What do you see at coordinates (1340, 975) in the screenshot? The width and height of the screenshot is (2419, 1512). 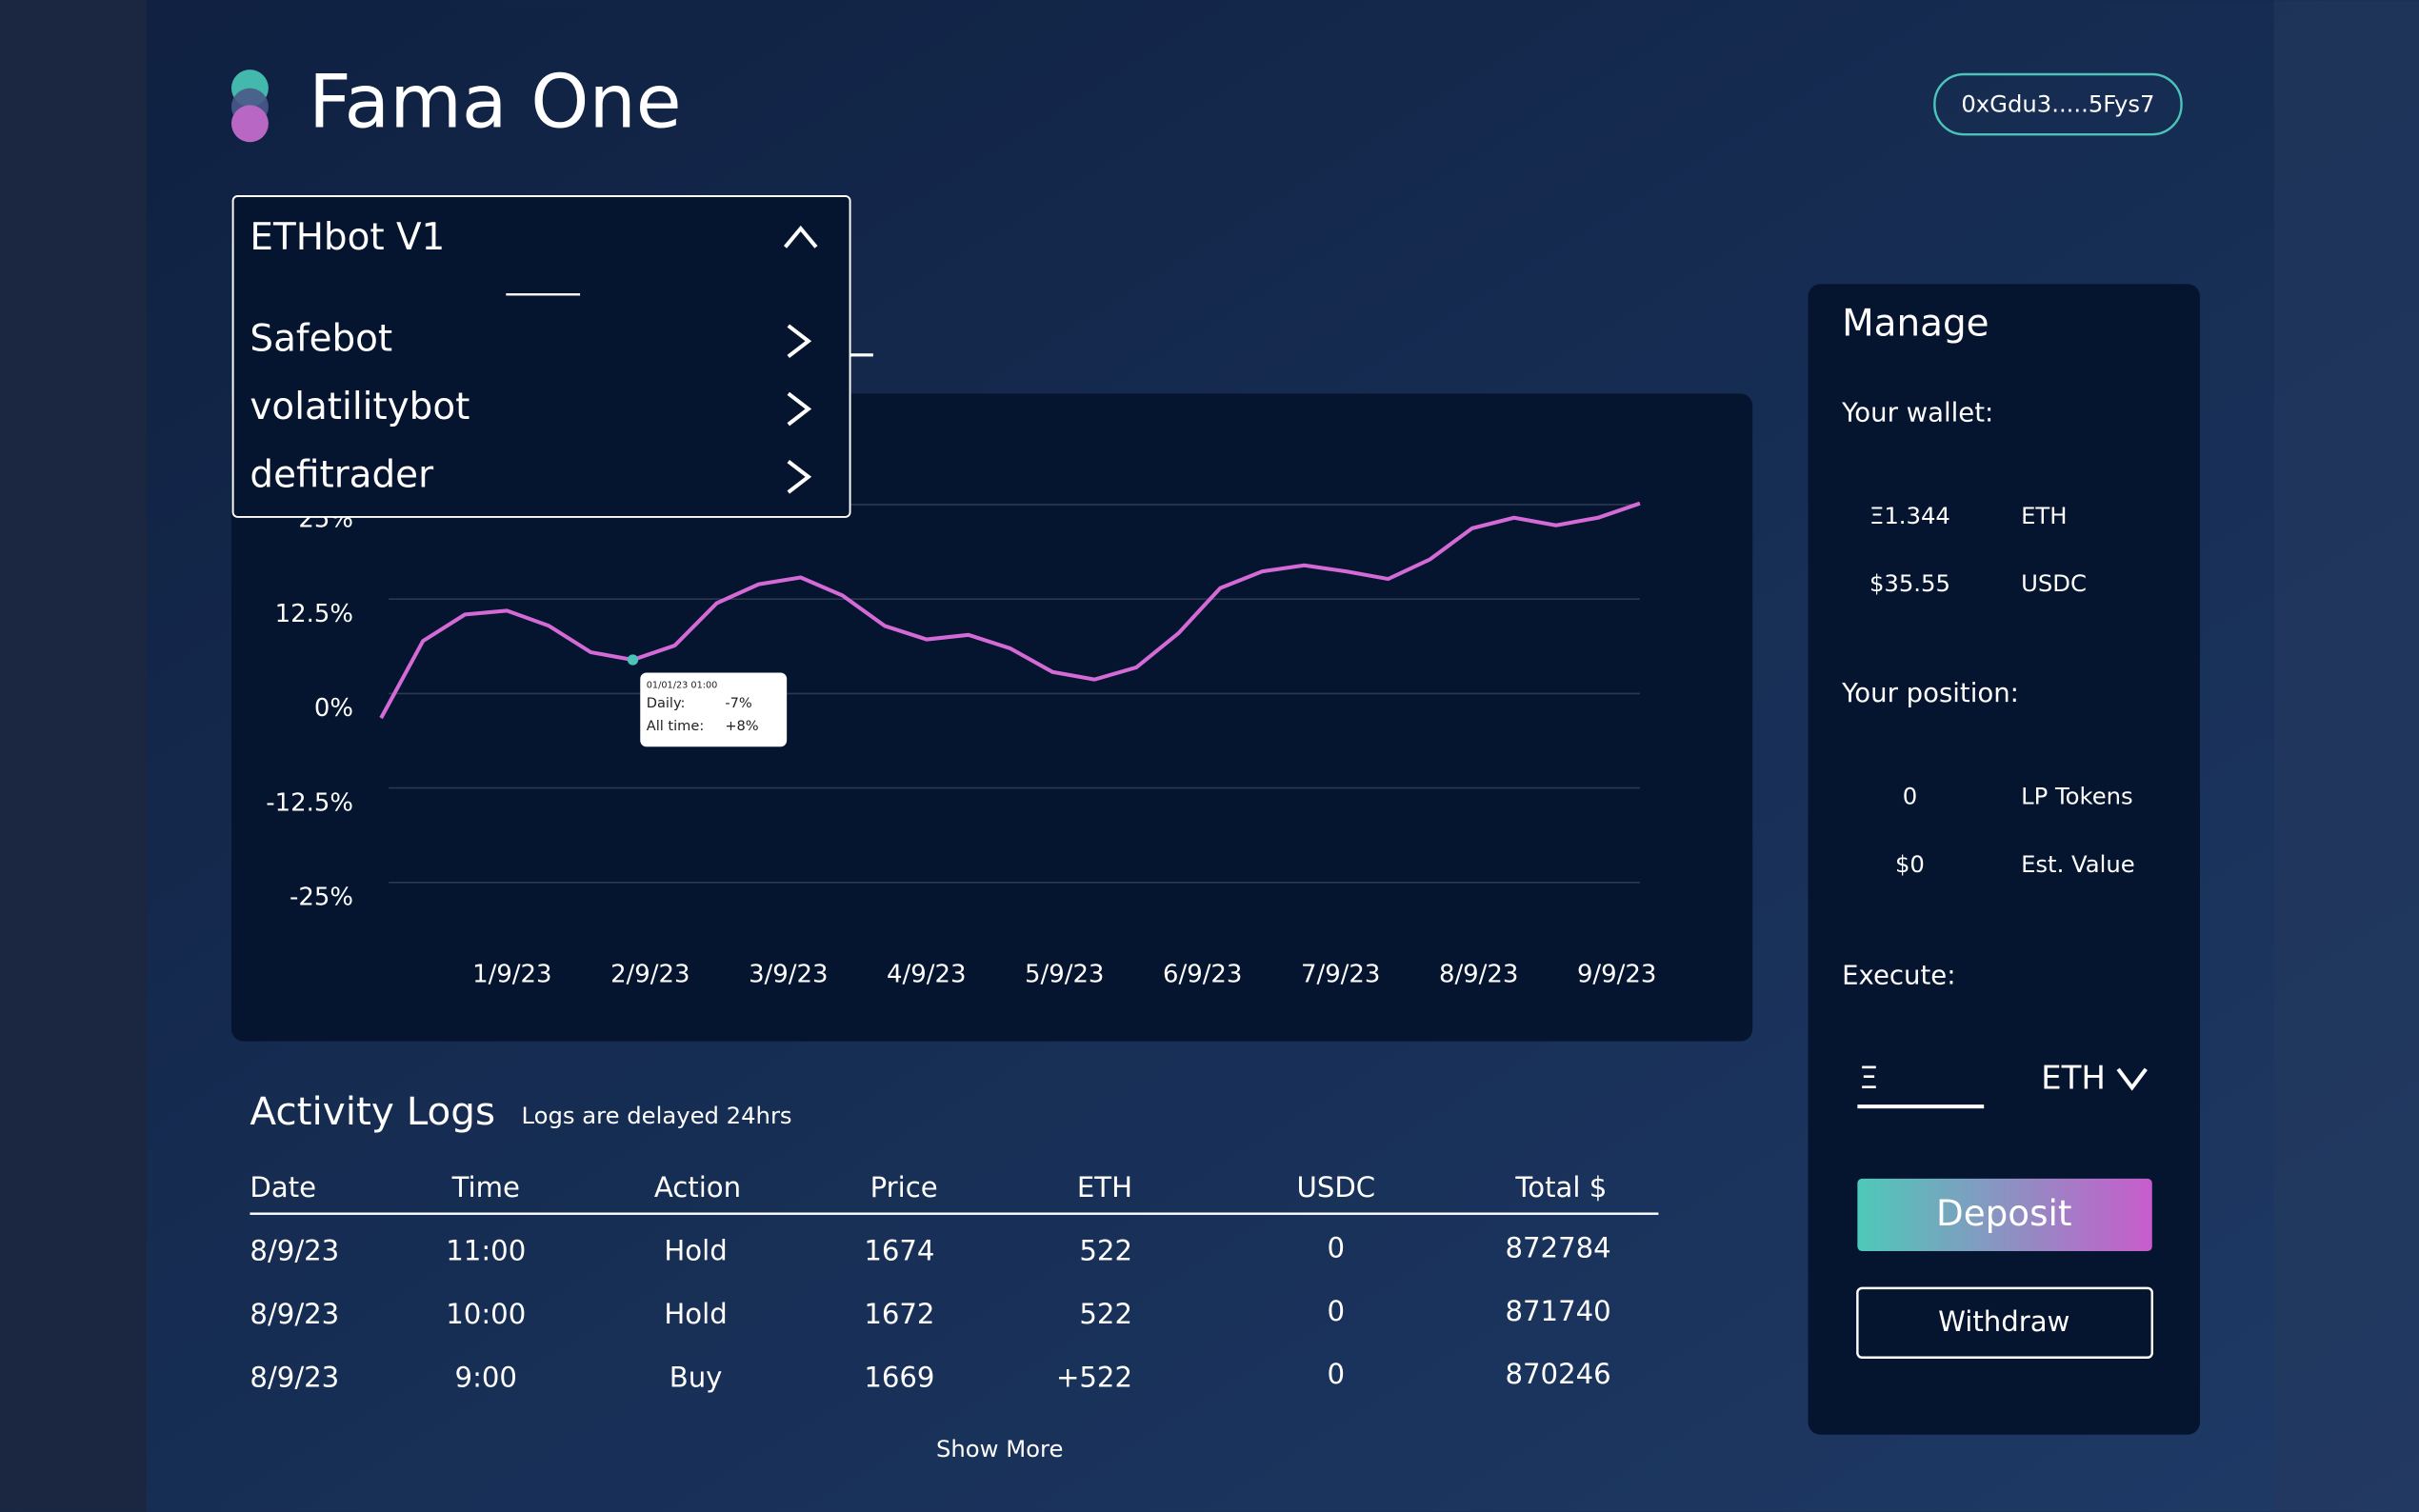 I see `x-tick-label: 7/9/23` at bounding box center [1340, 975].